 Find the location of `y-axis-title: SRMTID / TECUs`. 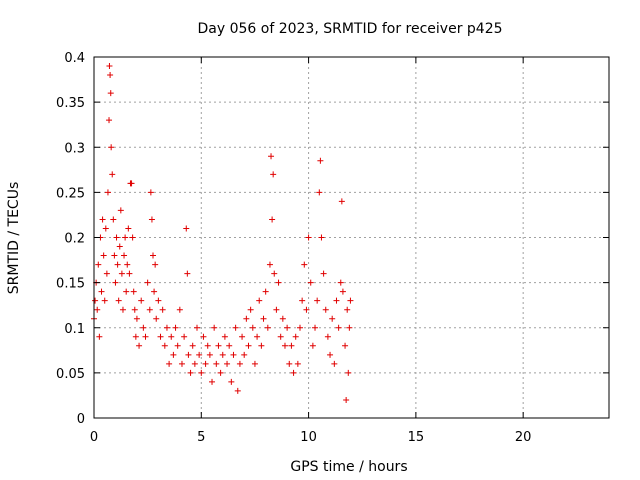

y-axis-title: SRMTID / TECUs is located at coordinates (14, 238).